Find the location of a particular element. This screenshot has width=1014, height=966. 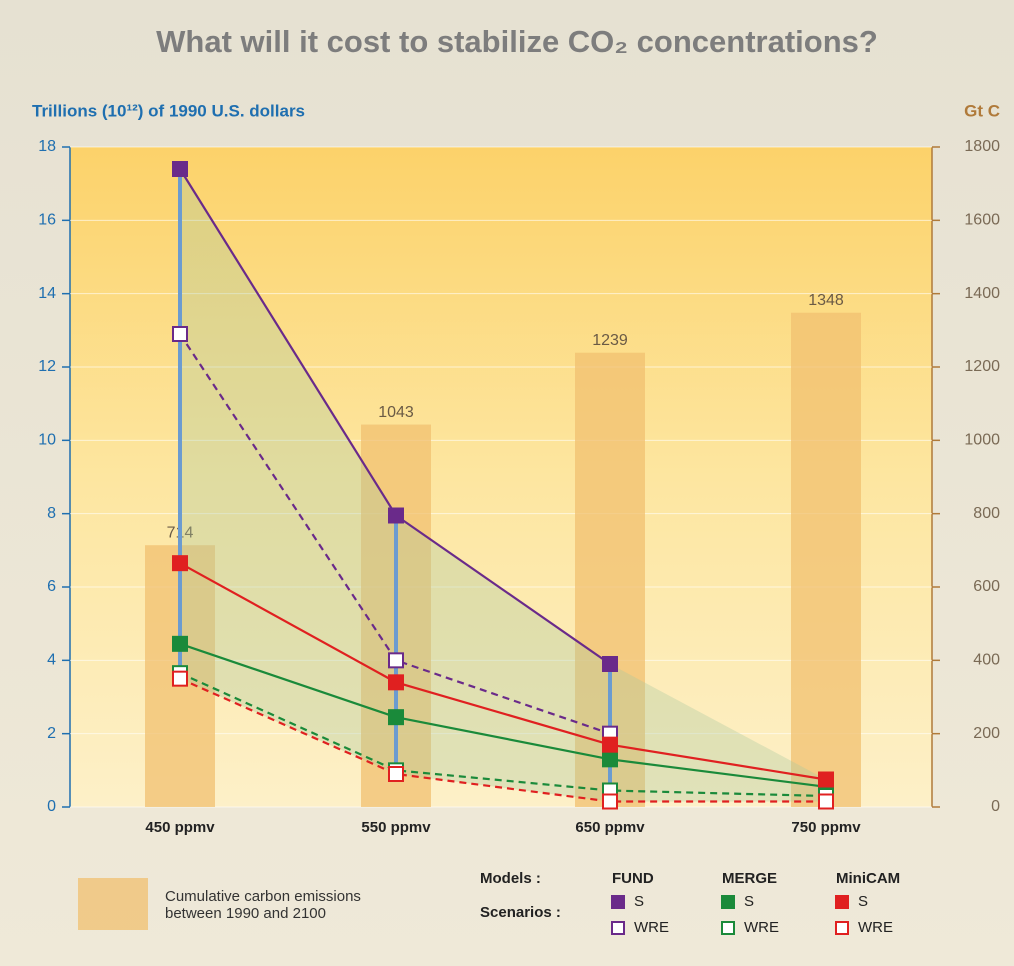

bar-value-label: 1043 is located at coordinates (396, 412).